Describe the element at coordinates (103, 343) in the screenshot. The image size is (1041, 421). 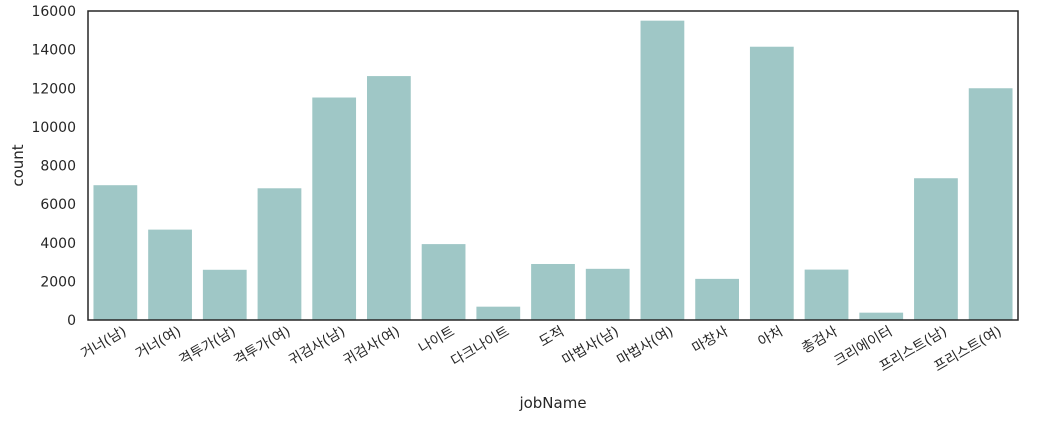
I see `x-tick-label-0: 거너(남)` at that location.